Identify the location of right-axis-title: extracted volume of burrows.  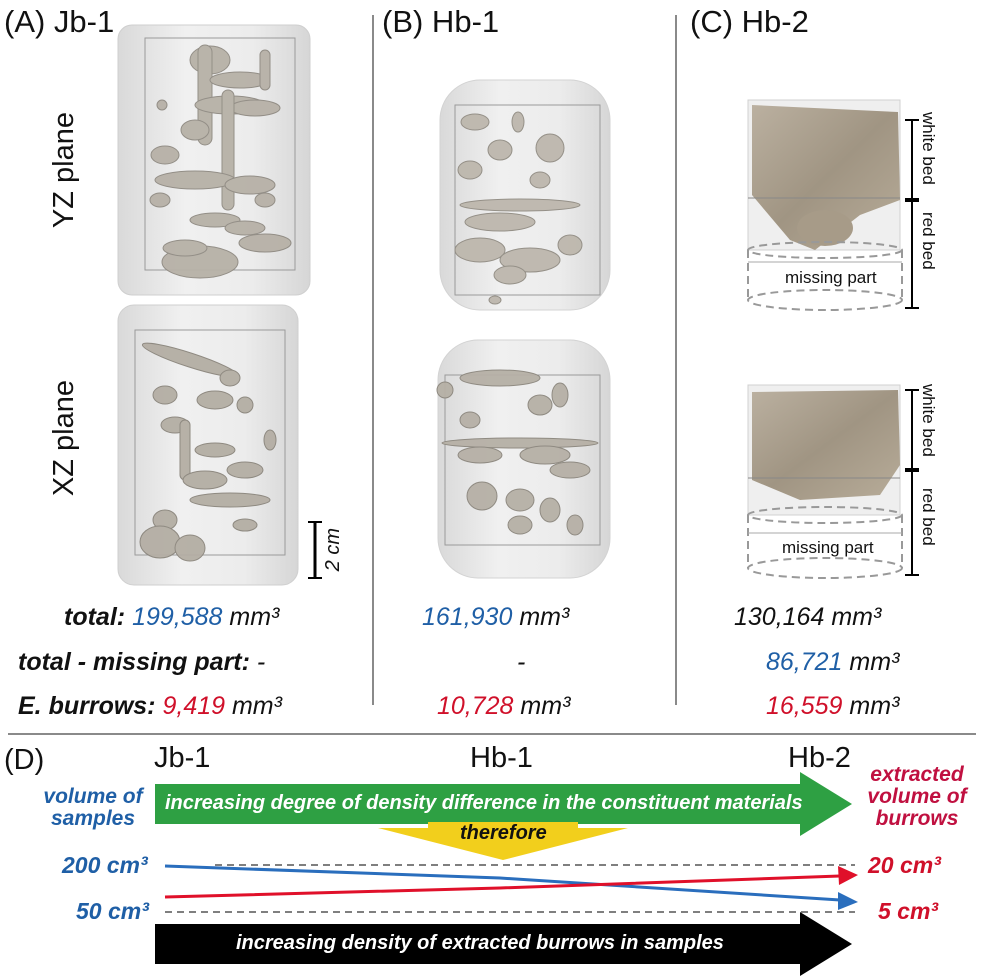
(917, 797).